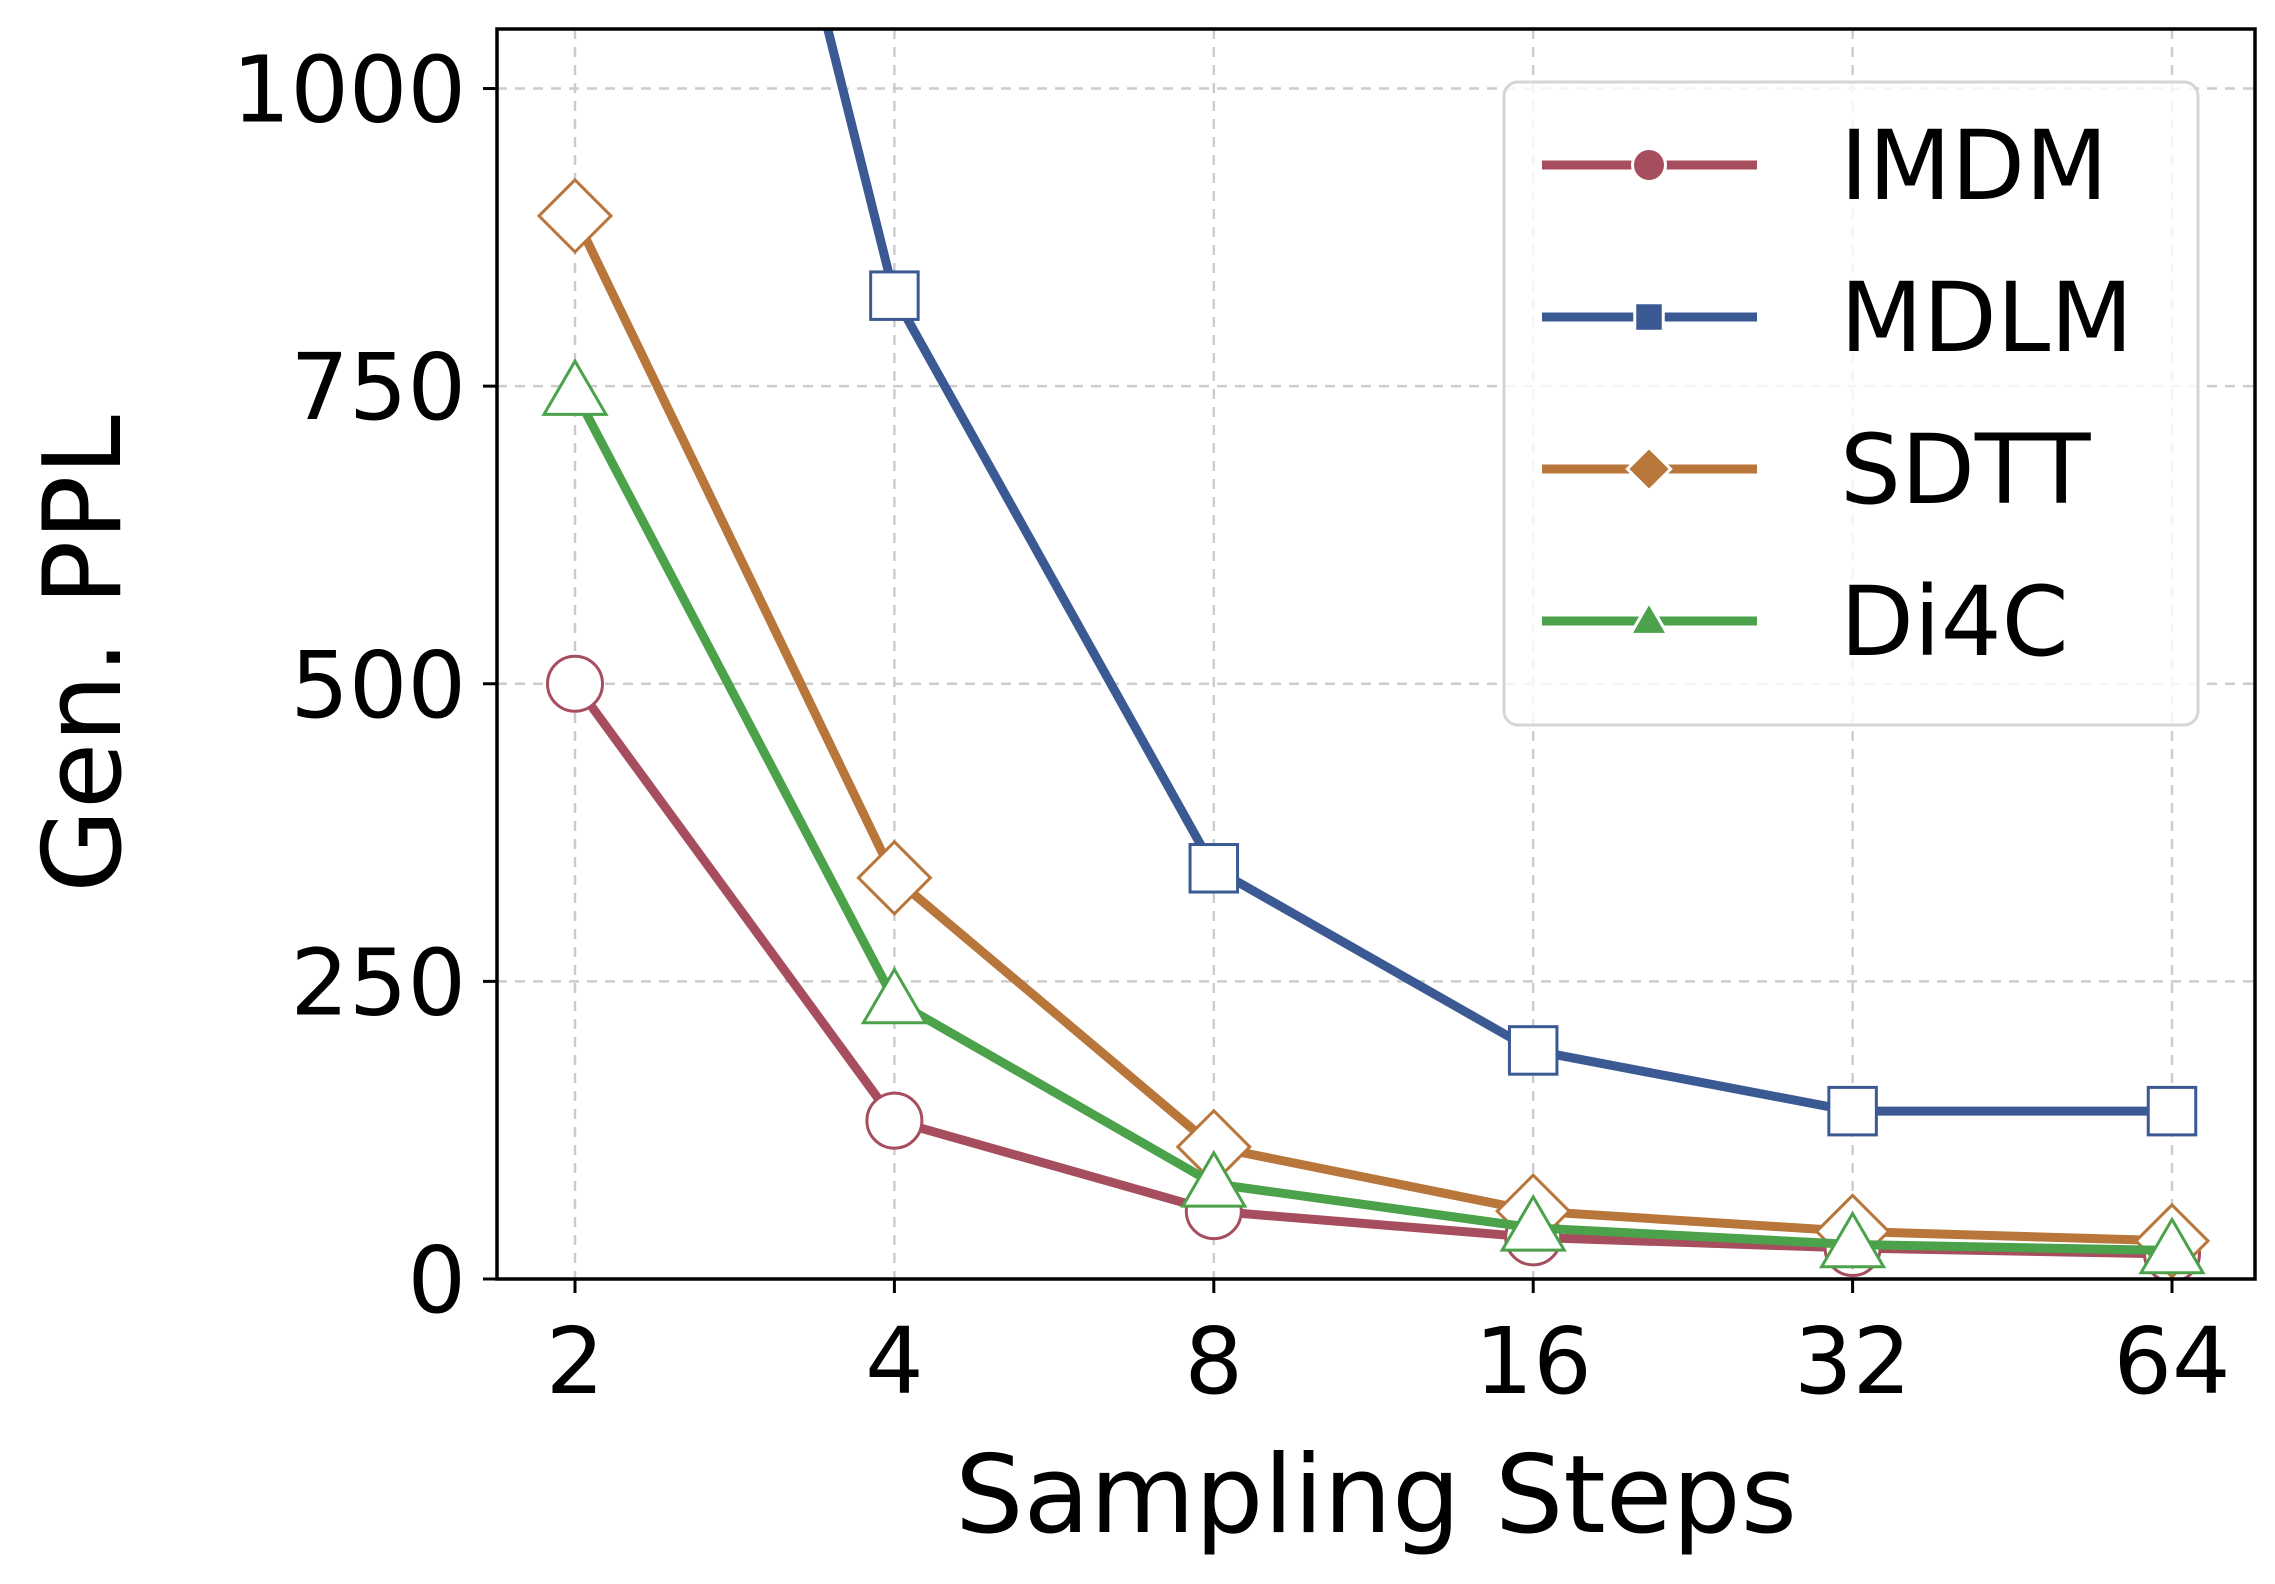 Image resolution: width=2275 pixels, height=1584 pixels. What do you see at coordinates (1954, 622) in the screenshot?
I see `legend-label: Di4C` at bounding box center [1954, 622].